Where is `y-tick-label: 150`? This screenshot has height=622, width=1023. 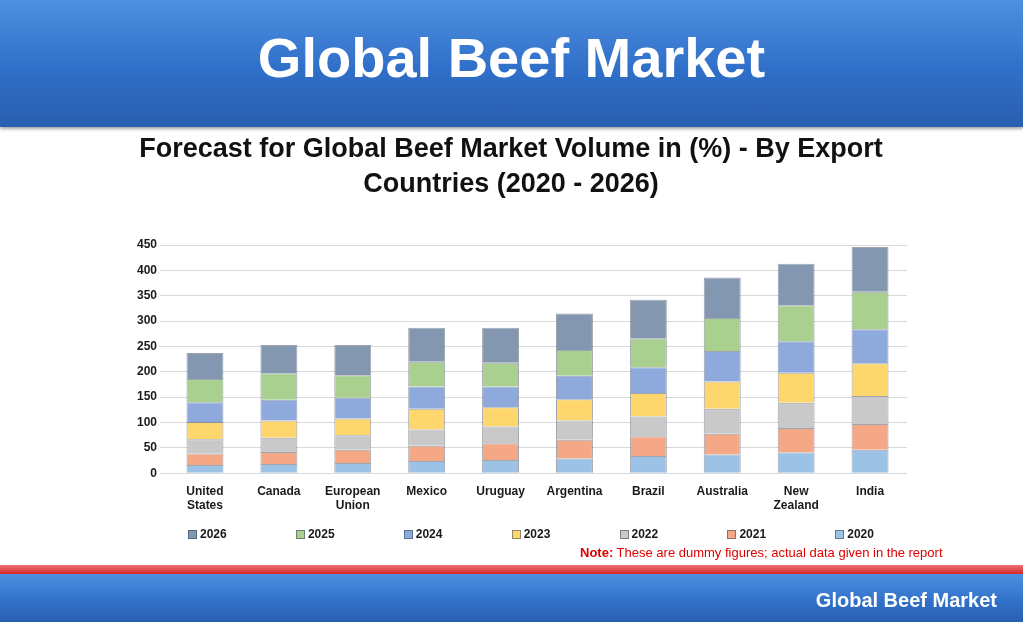
y-tick-label: 150 is located at coordinates (147, 396).